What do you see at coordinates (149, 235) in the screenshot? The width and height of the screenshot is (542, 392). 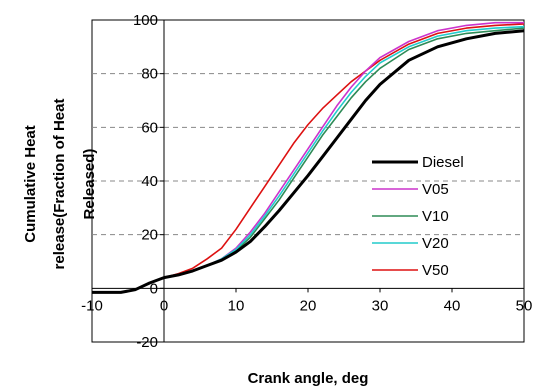 I see `y-tick-20: 20` at bounding box center [149, 235].